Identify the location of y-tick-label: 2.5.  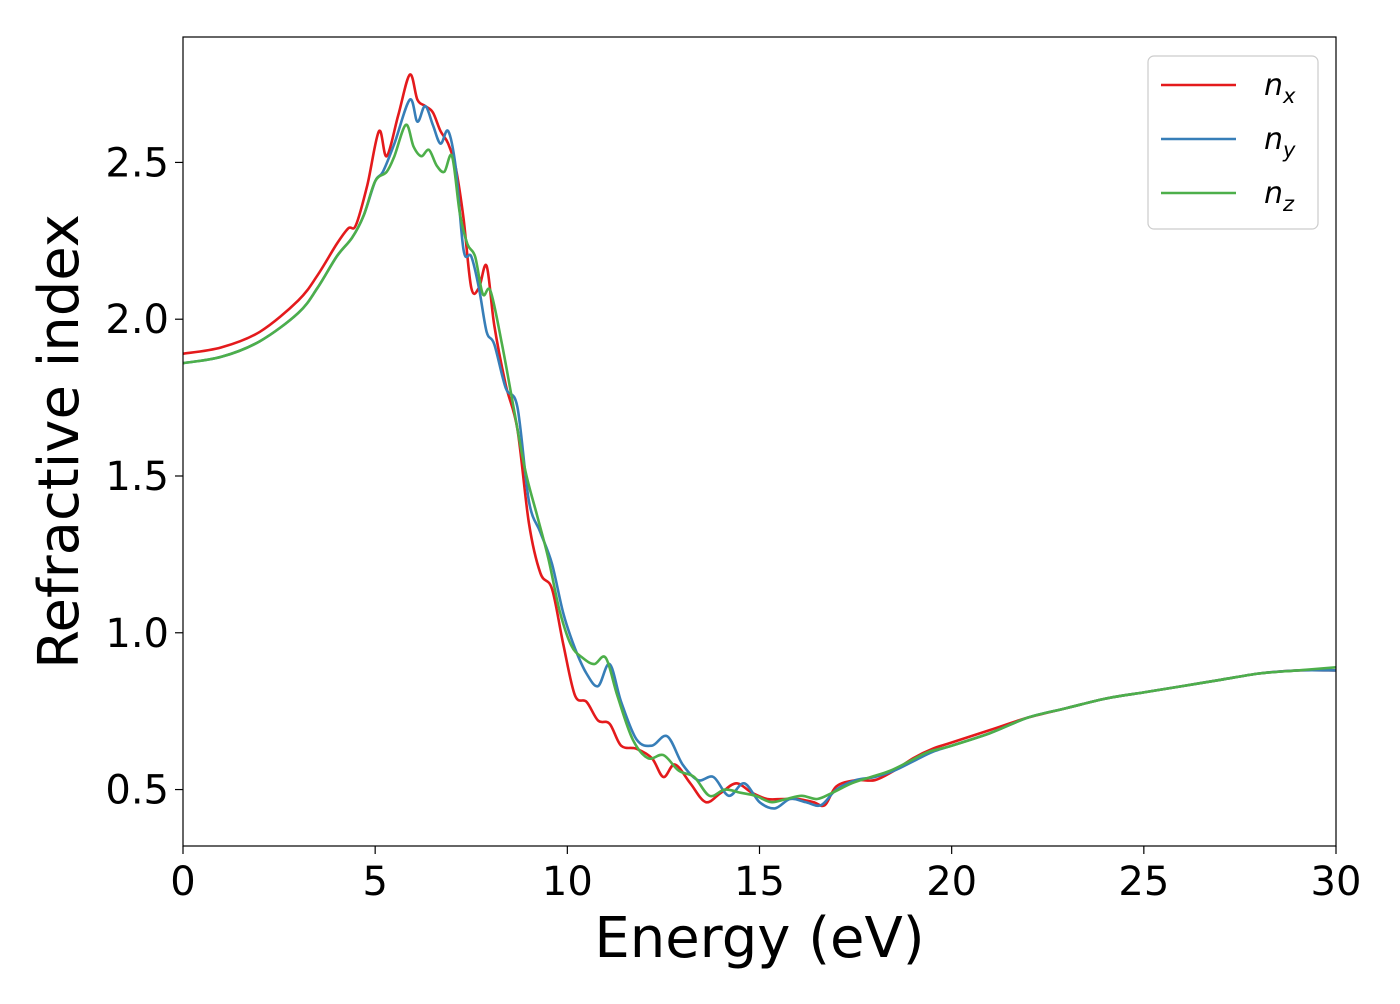
(137, 163).